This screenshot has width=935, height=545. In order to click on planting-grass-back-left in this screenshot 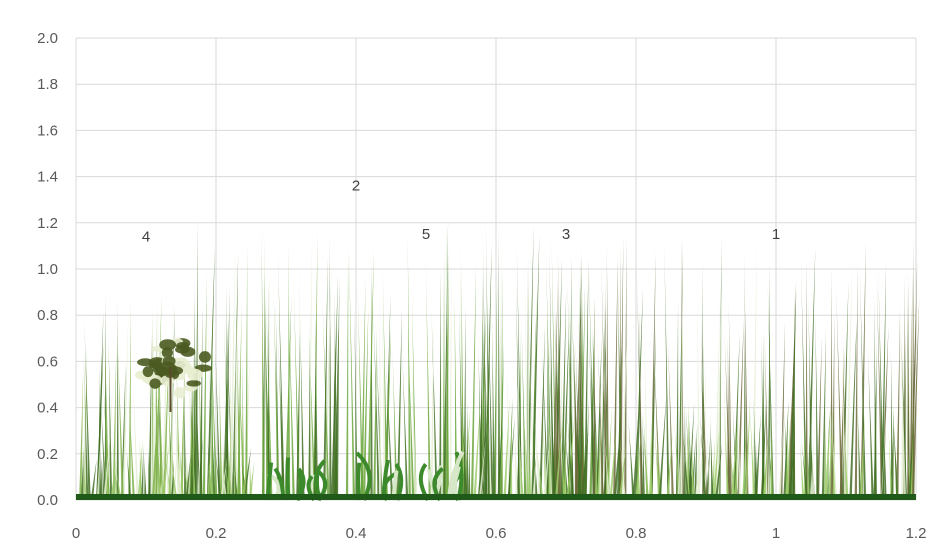, I will do `click(162, 396)`.